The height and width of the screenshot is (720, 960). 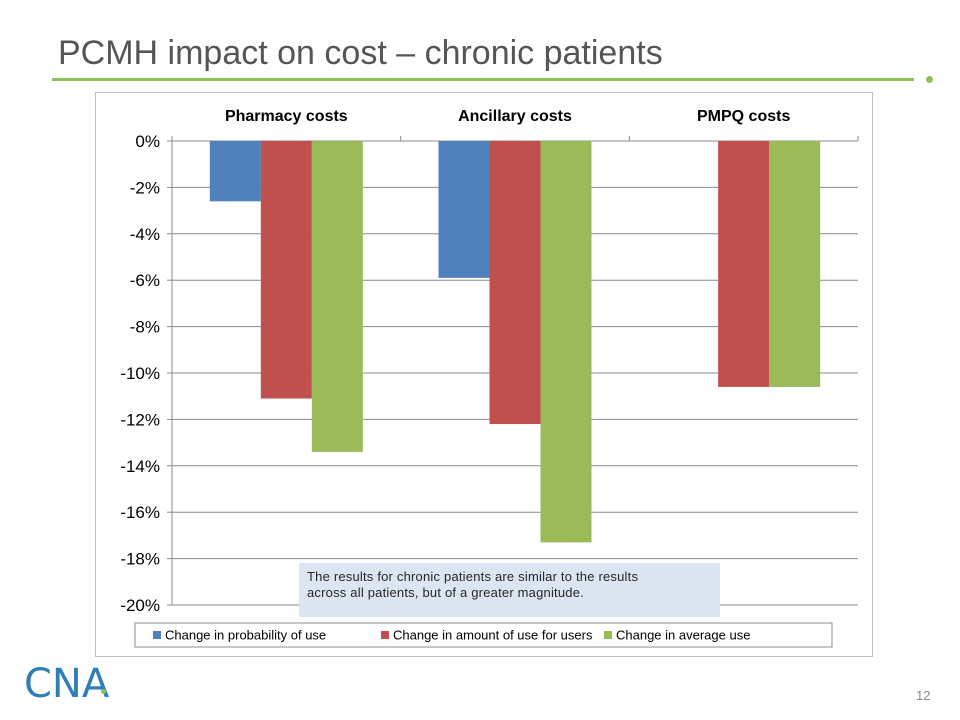 What do you see at coordinates (923, 695) in the screenshot?
I see `page-number: 12` at bounding box center [923, 695].